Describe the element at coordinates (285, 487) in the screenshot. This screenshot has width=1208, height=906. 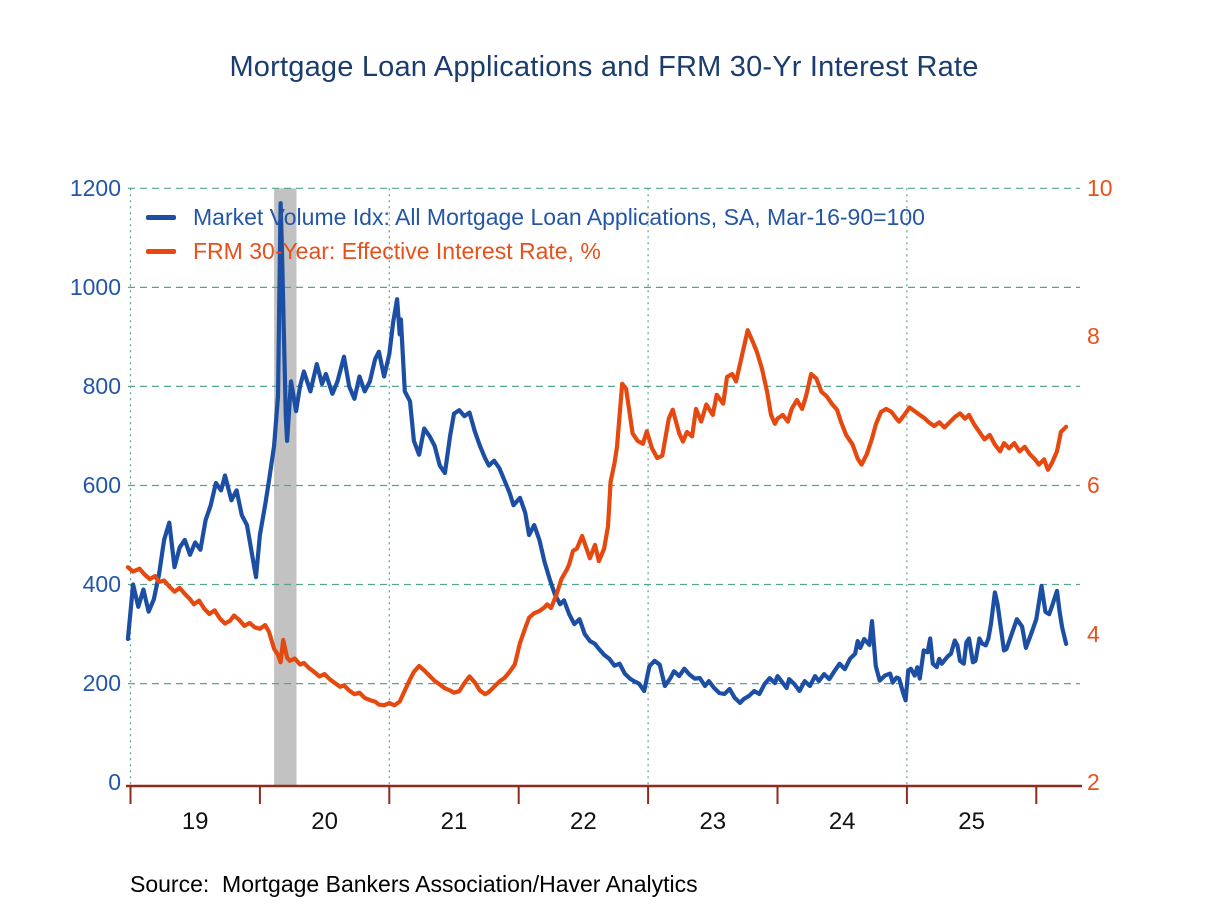
I see `recession-band` at that location.